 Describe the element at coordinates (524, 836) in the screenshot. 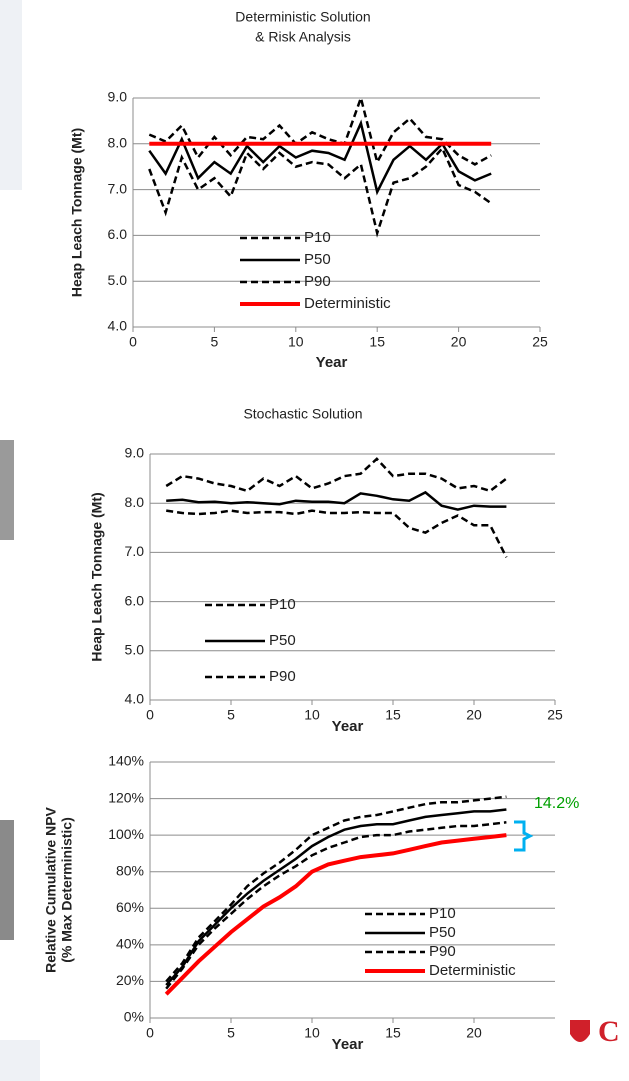

I see `bracket` at that location.